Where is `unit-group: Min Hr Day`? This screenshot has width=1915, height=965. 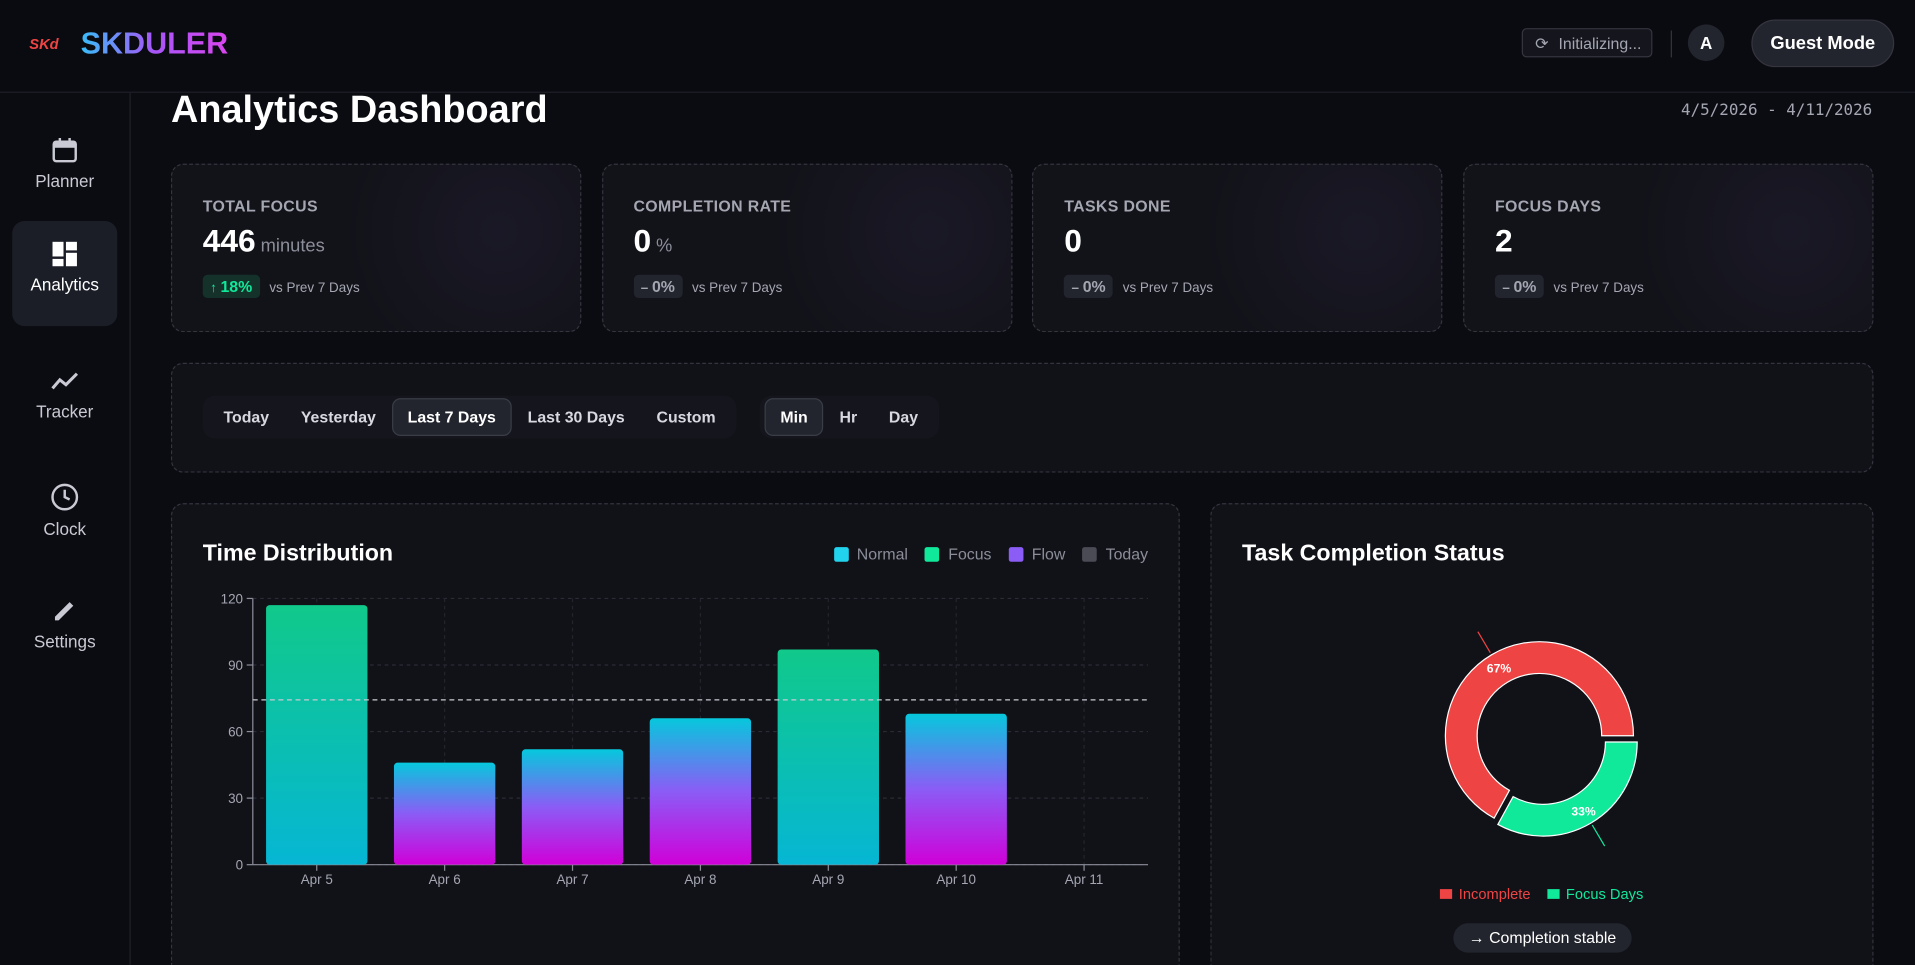 unit-group: Min Hr Day is located at coordinates (849, 417).